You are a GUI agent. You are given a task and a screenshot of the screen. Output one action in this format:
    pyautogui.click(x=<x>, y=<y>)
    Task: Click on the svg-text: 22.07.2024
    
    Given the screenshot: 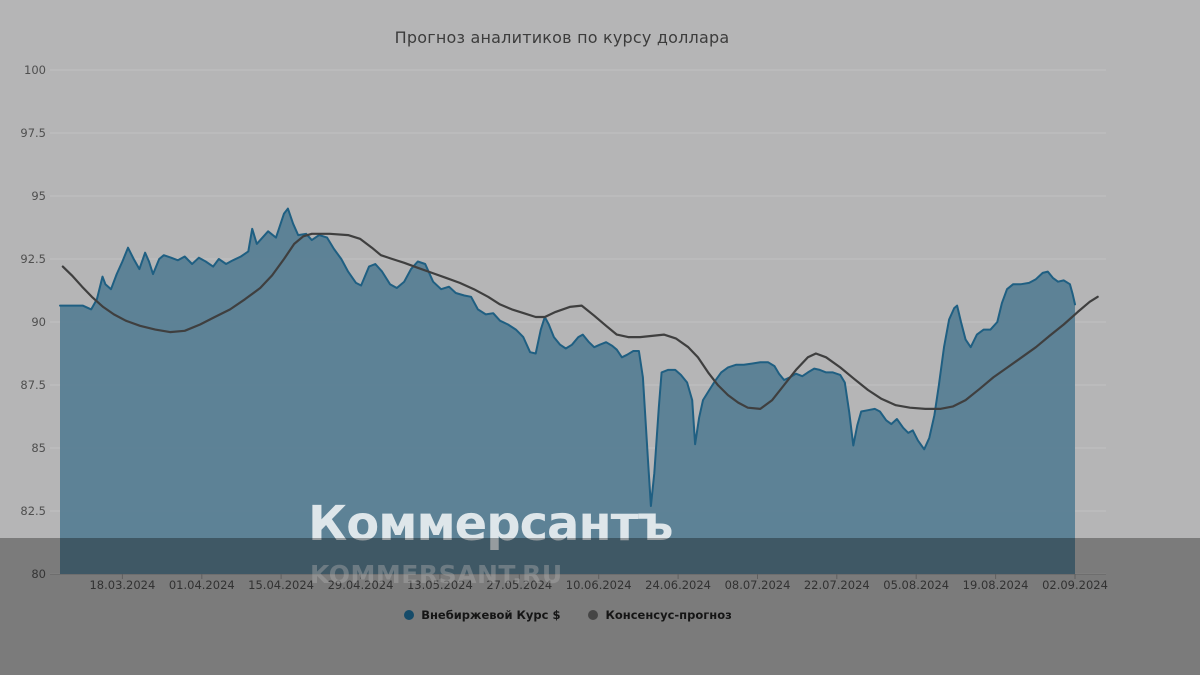 What is the action you would take?
    pyautogui.click(x=837, y=585)
    